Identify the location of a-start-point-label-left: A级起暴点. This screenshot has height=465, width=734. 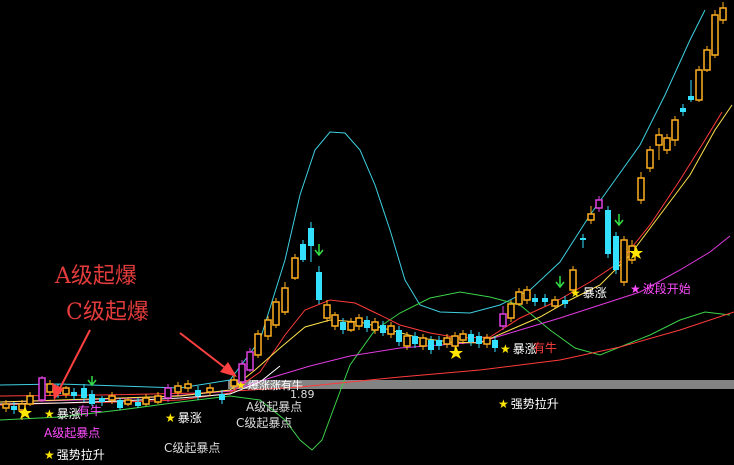
(72, 433).